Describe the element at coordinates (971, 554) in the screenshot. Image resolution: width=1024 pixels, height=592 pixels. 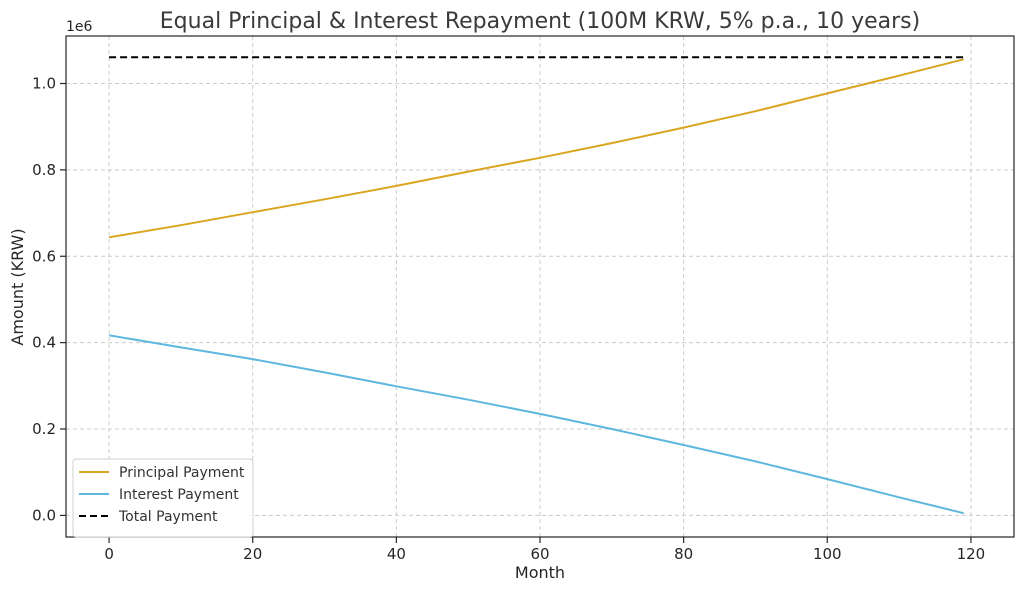
I see `x-tick-label: 120` at that location.